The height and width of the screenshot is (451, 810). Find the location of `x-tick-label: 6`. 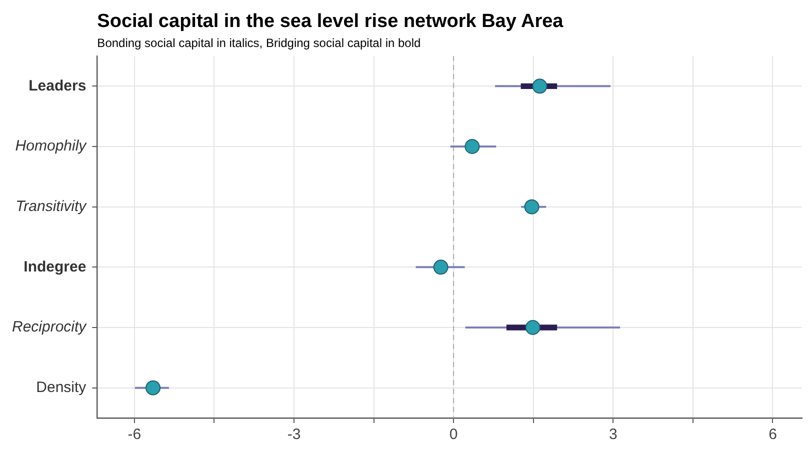

x-tick-label: 6 is located at coordinates (772, 435).